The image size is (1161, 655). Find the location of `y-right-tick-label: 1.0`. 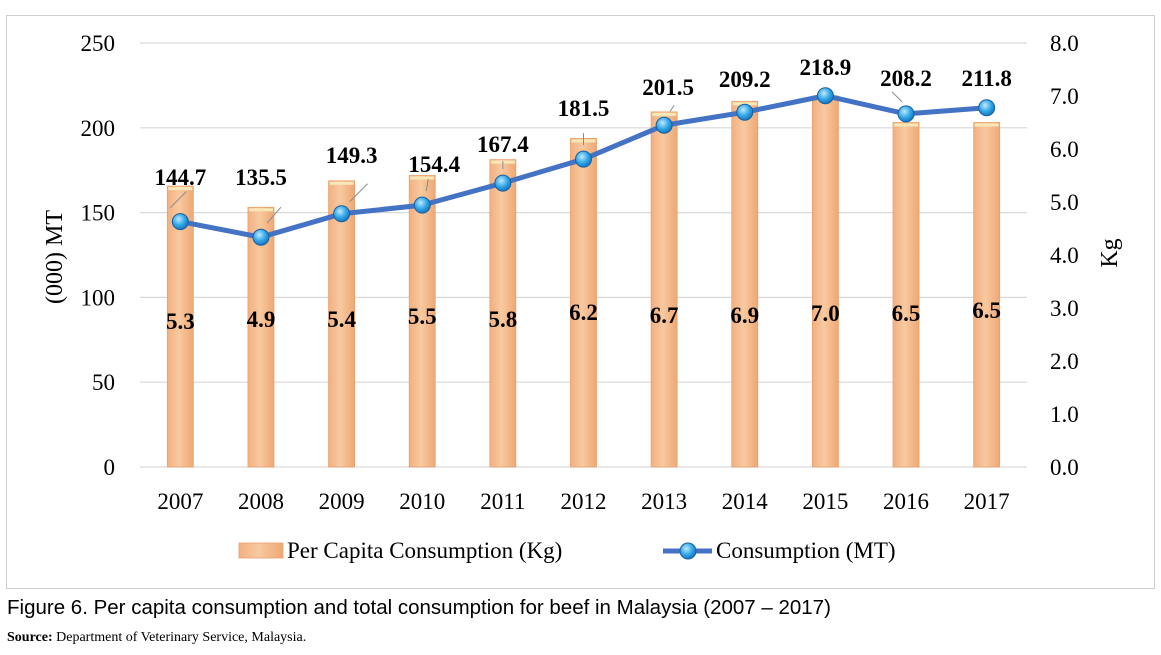

y-right-tick-label: 1.0 is located at coordinates (1064, 414).